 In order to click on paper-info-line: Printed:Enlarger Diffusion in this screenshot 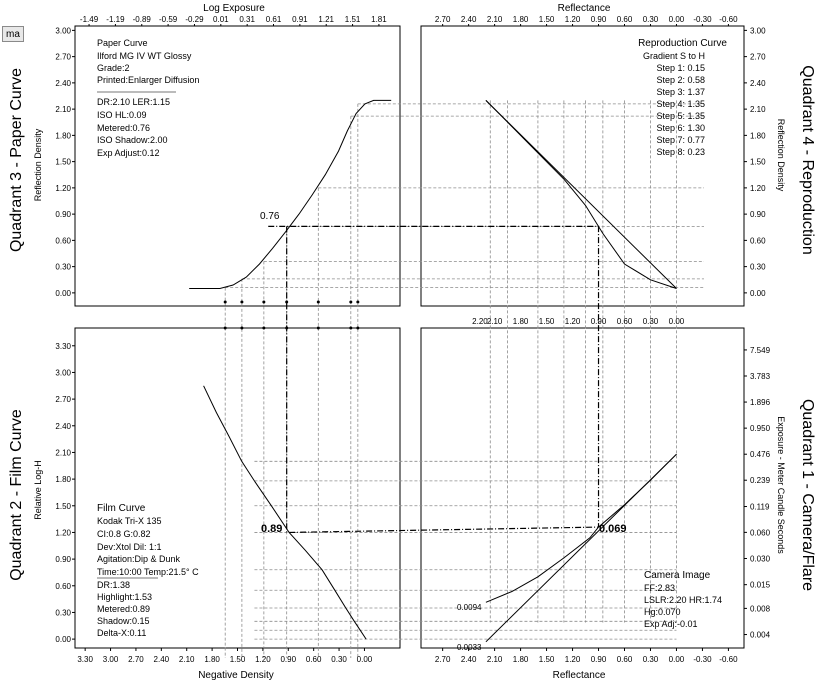, I will do `click(148, 80)`.